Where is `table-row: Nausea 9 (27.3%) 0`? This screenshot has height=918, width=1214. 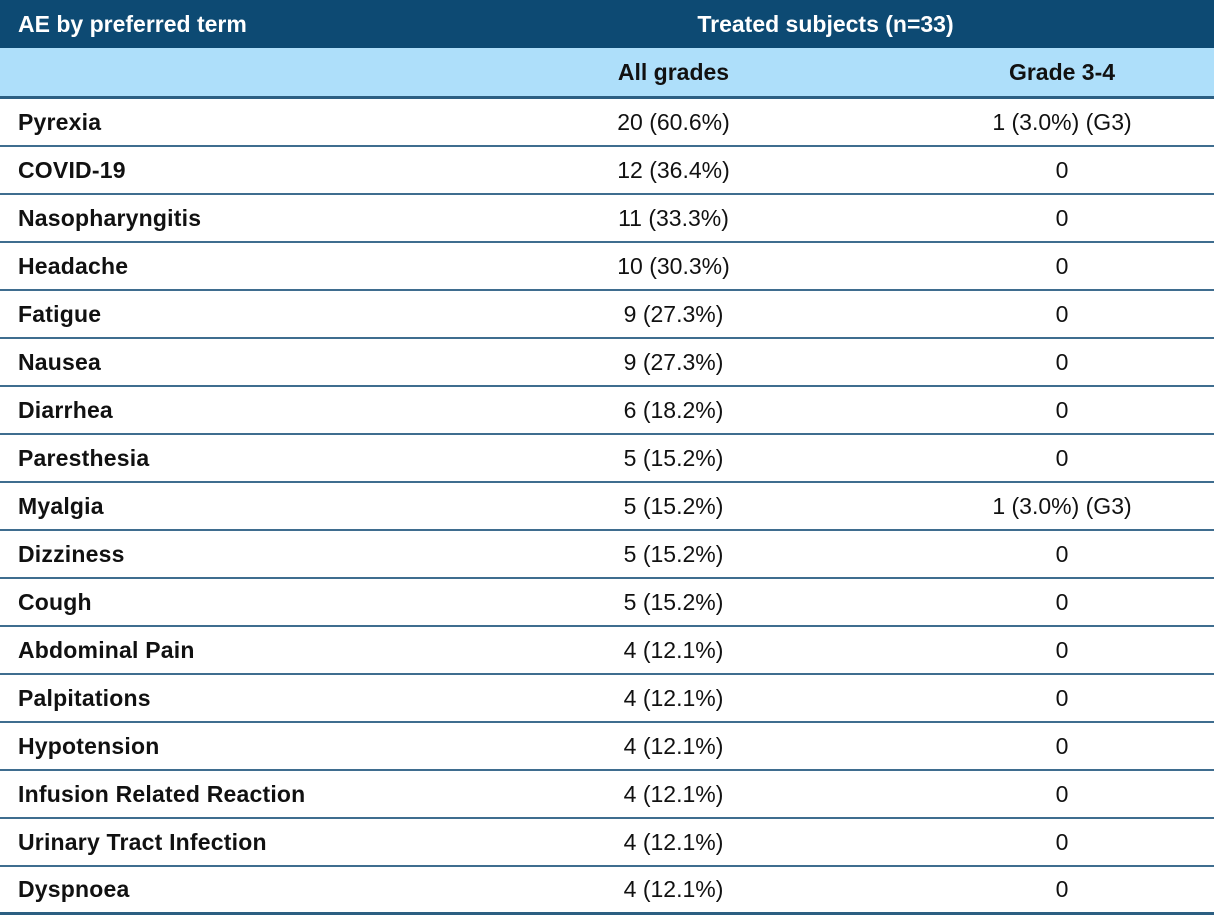
table-row: Nausea 9 (27.3%) 0 is located at coordinates (607, 363).